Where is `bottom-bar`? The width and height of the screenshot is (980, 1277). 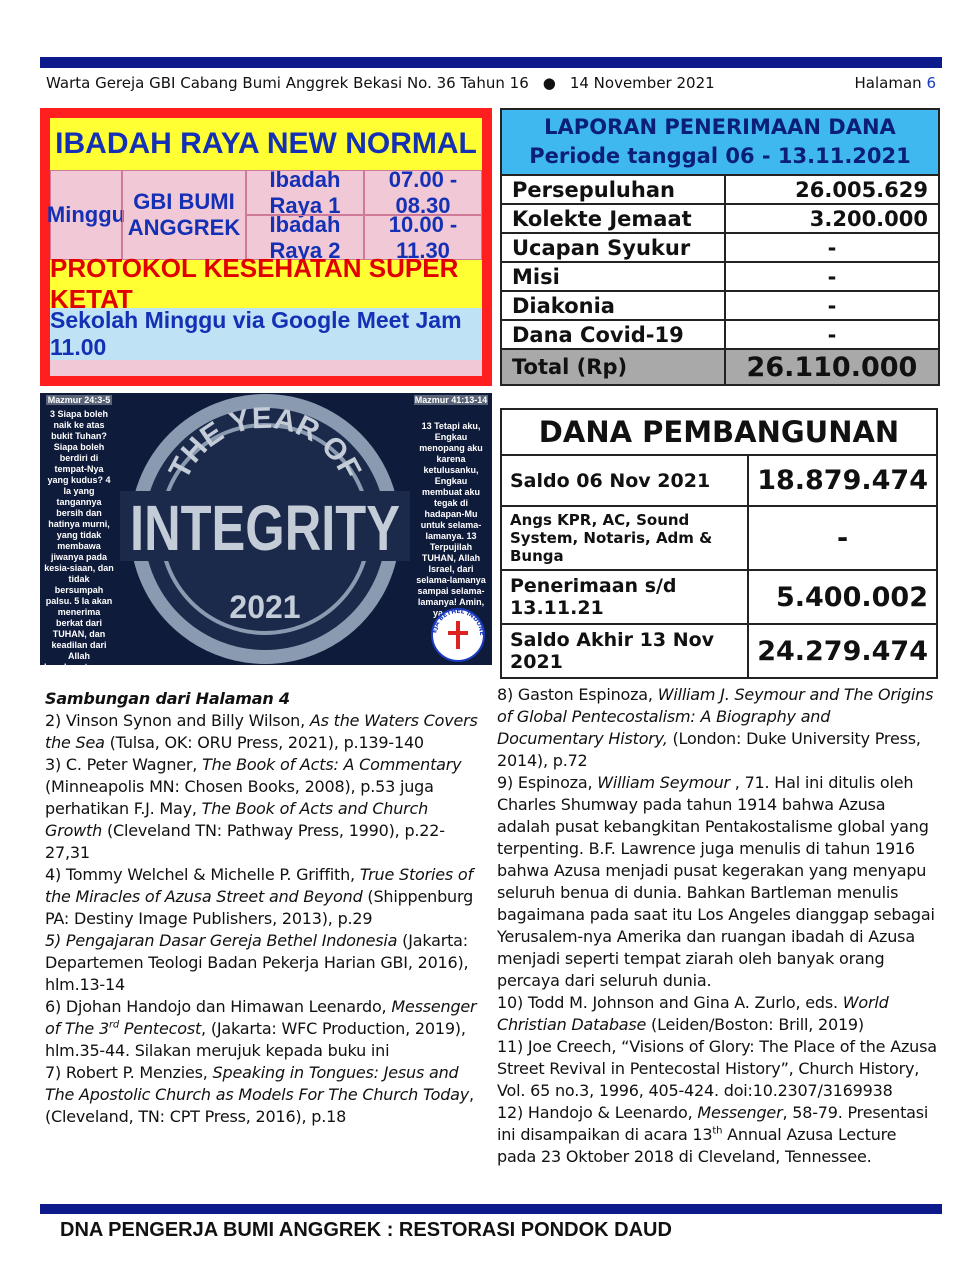 bottom-bar is located at coordinates (491, 1209).